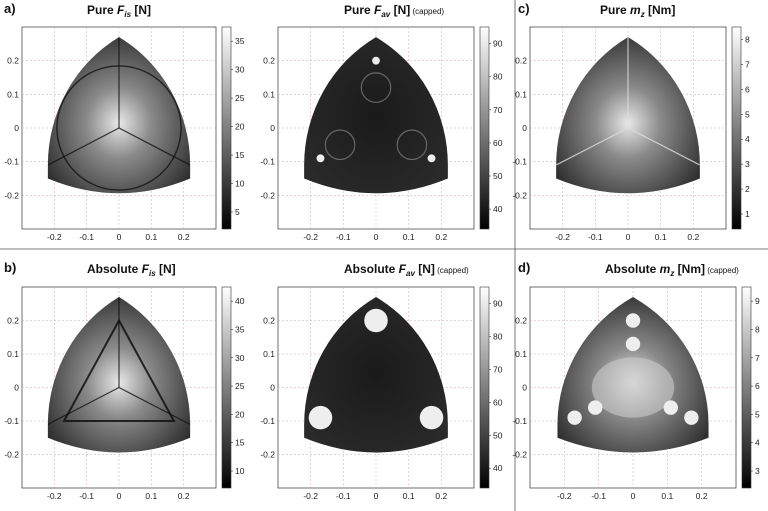  What do you see at coordinates (394, 11) in the screenshot?
I see `panel-title: Pure Fav [N] (capped)` at bounding box center [394, 11].